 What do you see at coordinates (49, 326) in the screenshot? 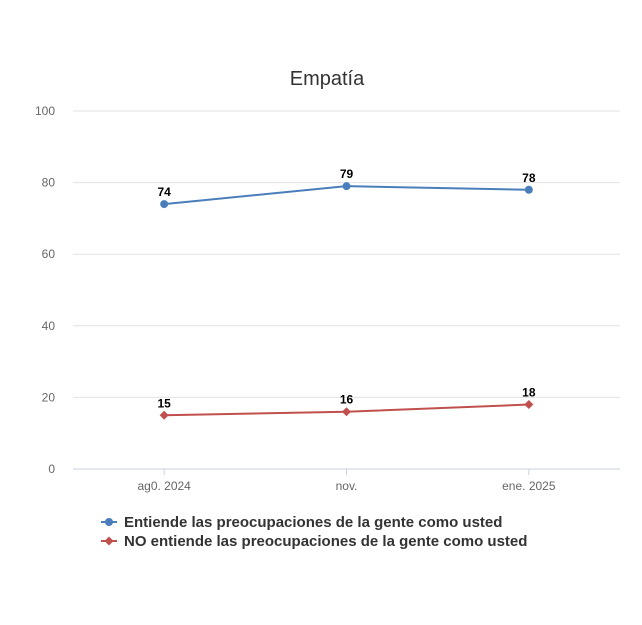
I see `y-tick-label: 40` at bounding box center [49, 326].